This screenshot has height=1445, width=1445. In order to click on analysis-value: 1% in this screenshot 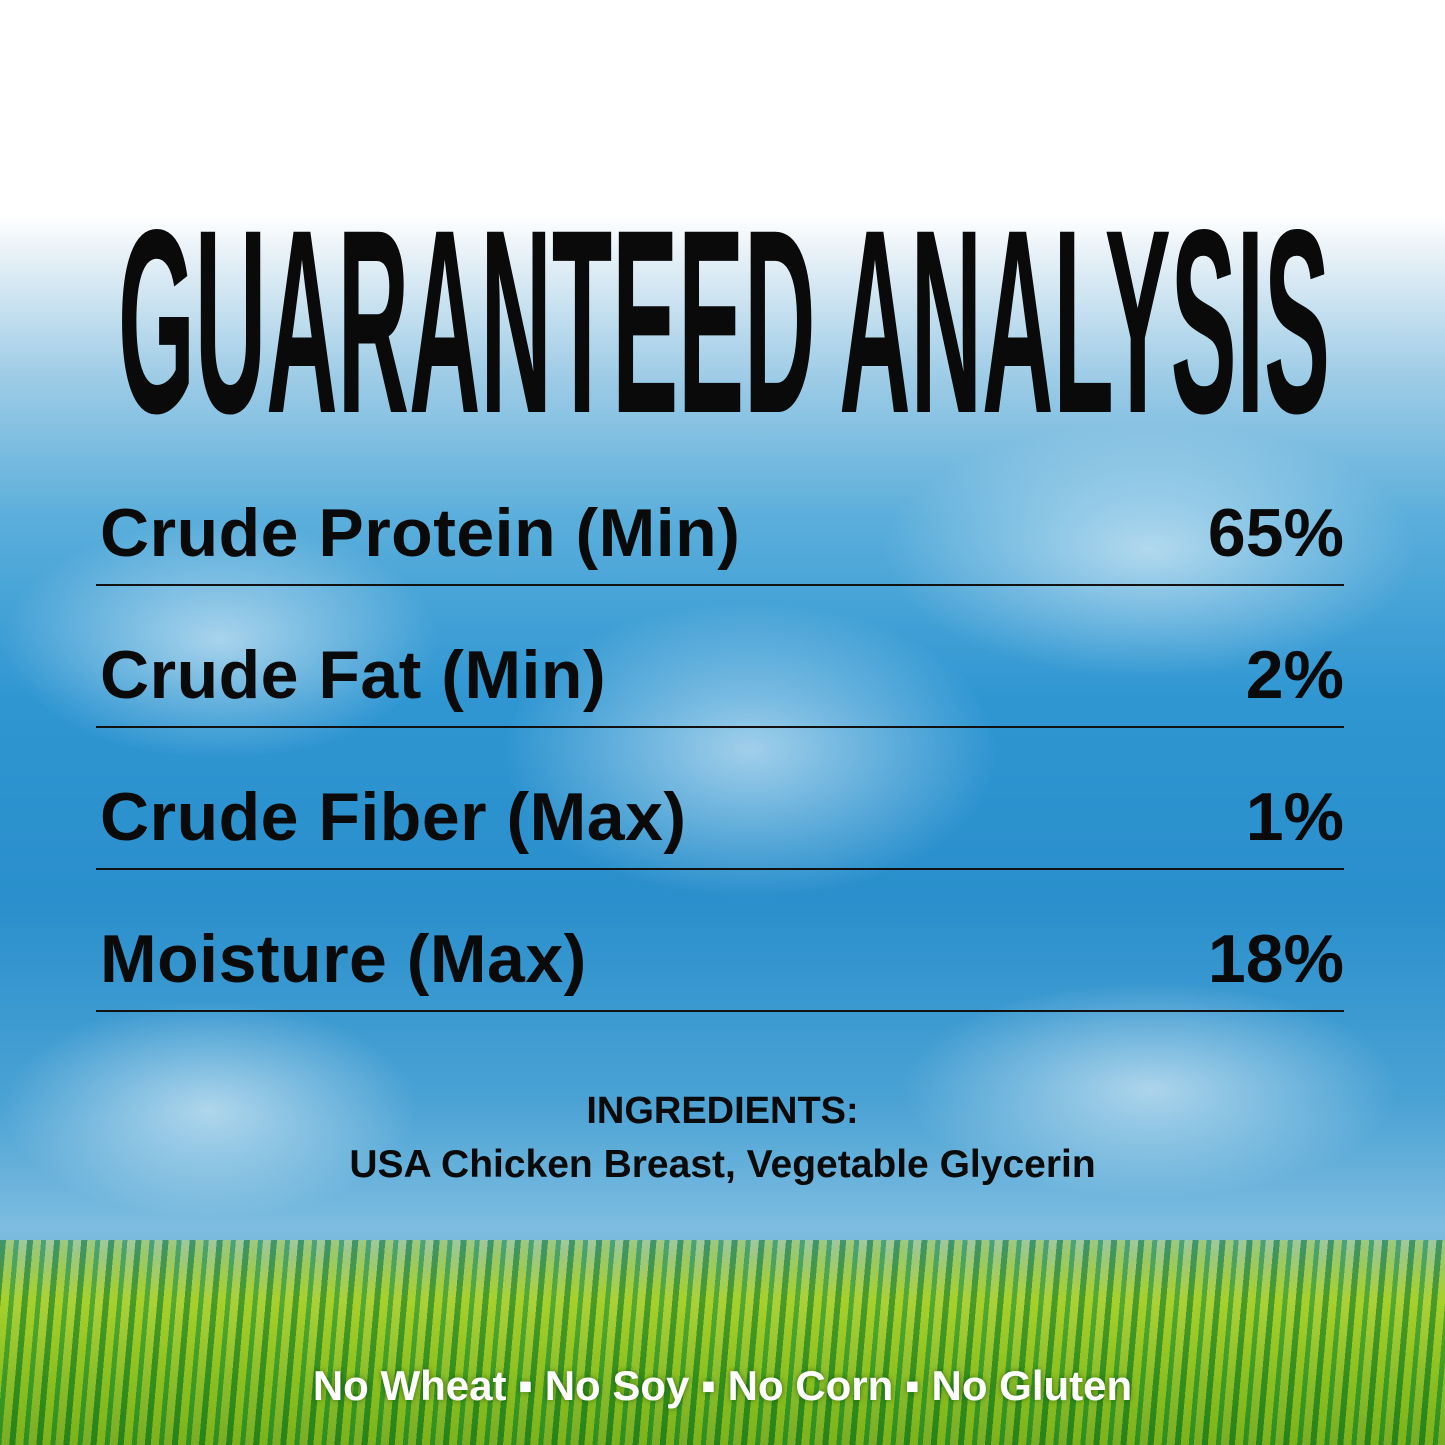, I will do `click(1294, 817)`.